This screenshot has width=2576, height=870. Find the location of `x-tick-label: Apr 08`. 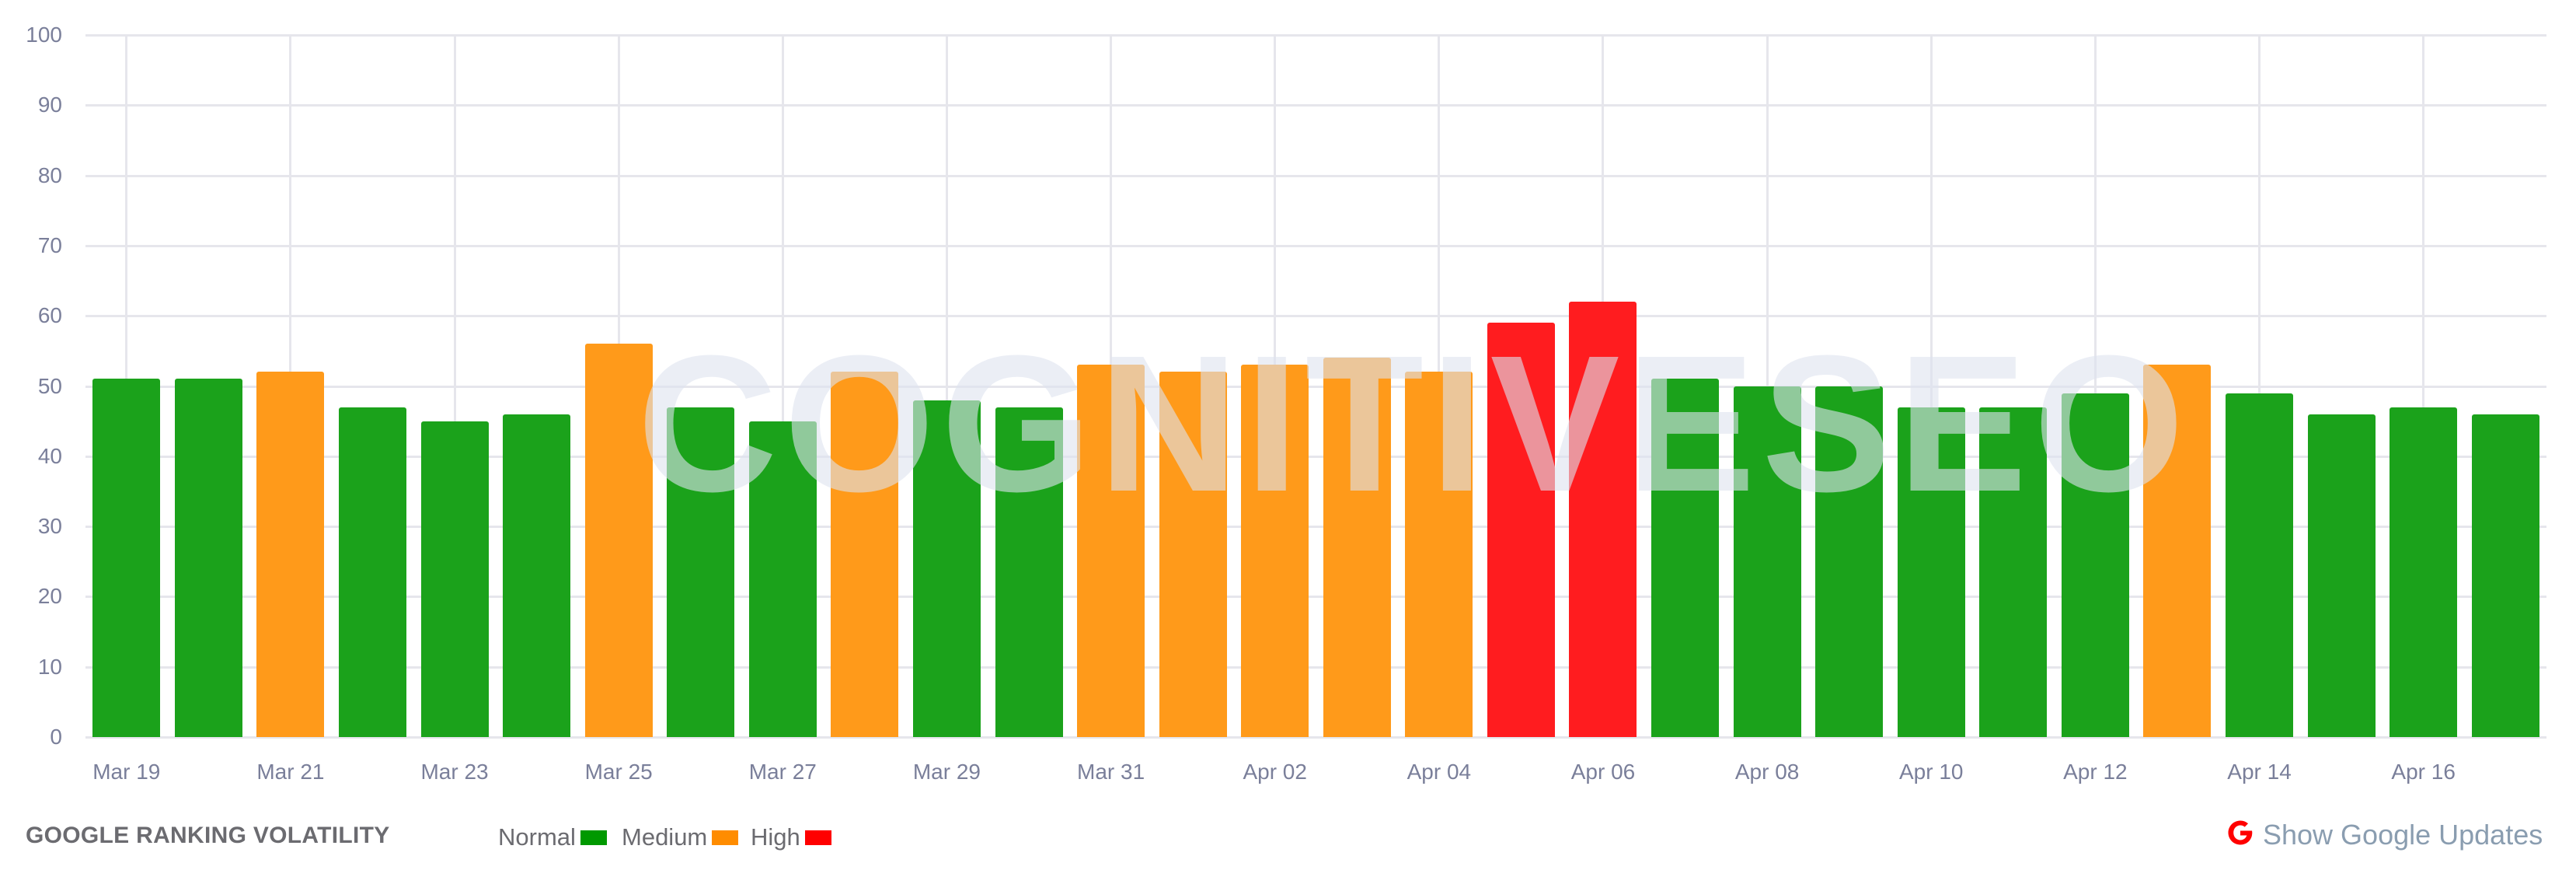

x-tick-label: Apr 08 is located at coordinates (1767, 772).